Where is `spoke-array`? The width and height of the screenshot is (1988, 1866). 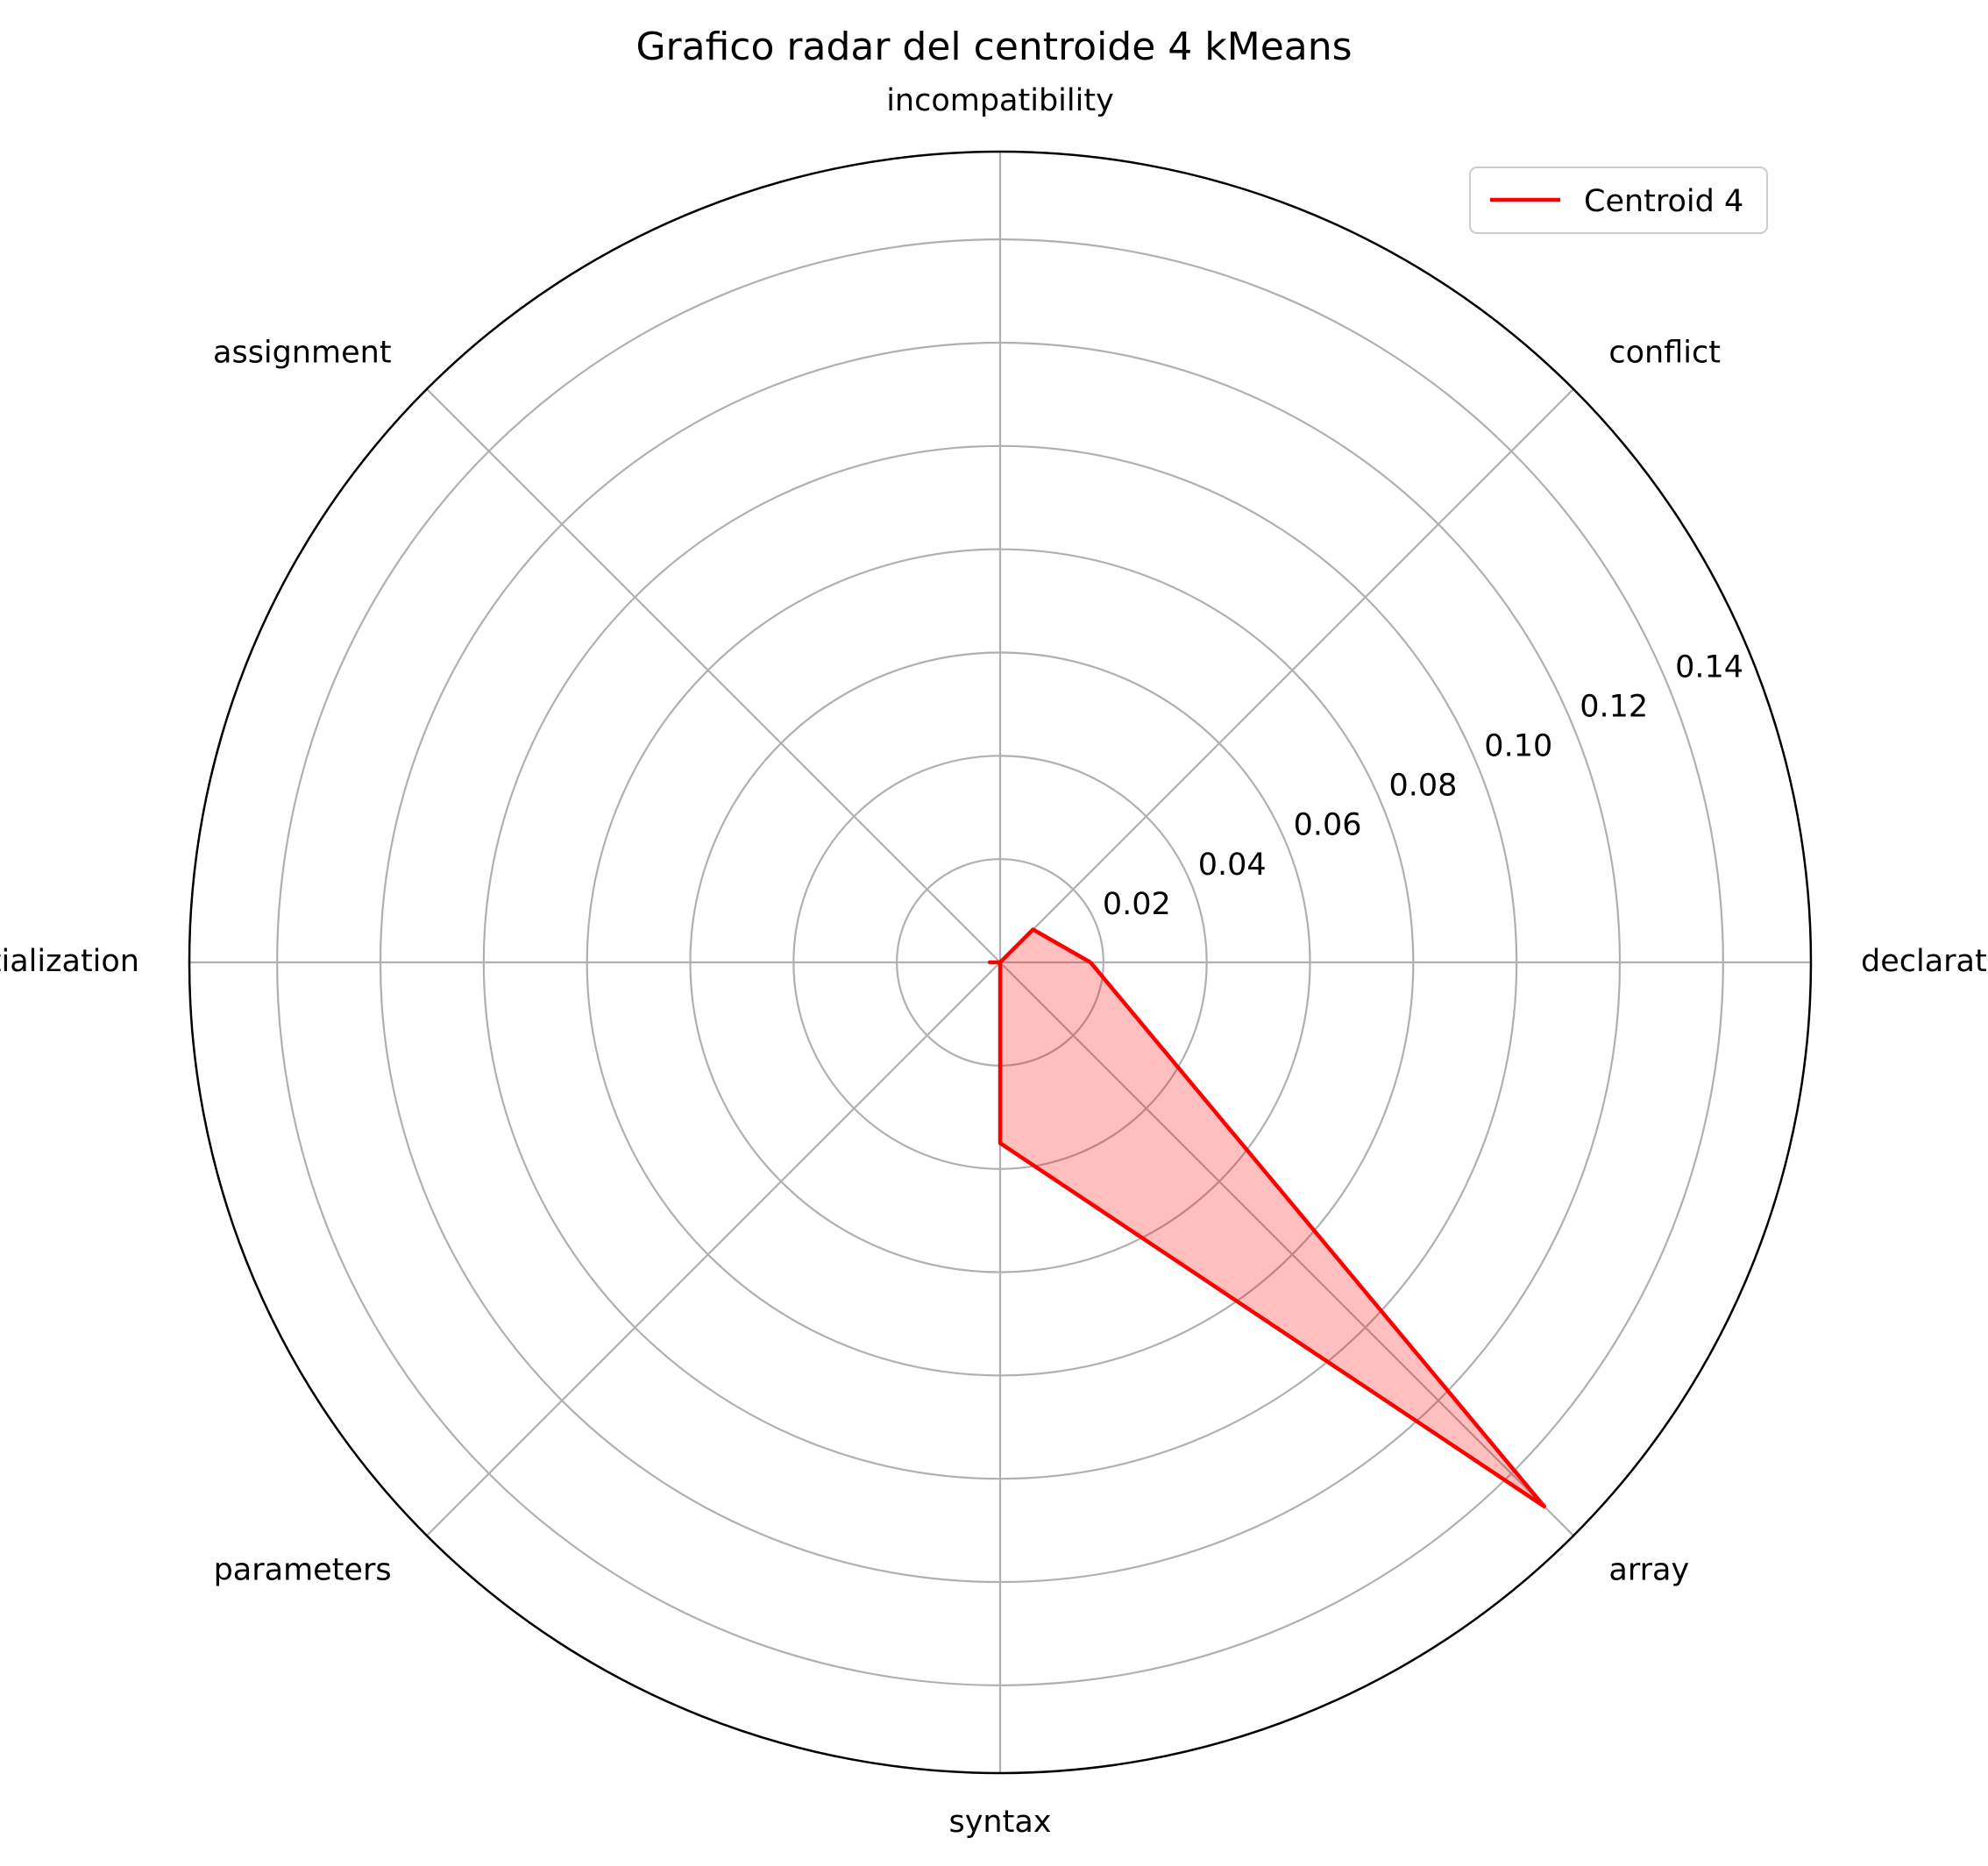 spoke-array is located at coordinates (1286, 1249).